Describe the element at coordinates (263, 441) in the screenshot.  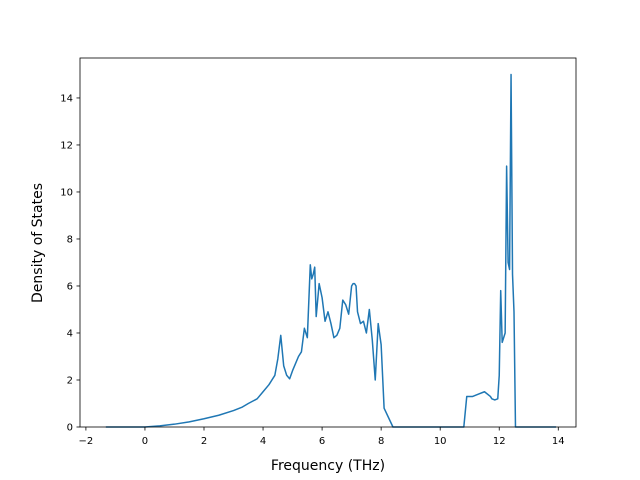
I see `x-tick-label: 4` at that location.